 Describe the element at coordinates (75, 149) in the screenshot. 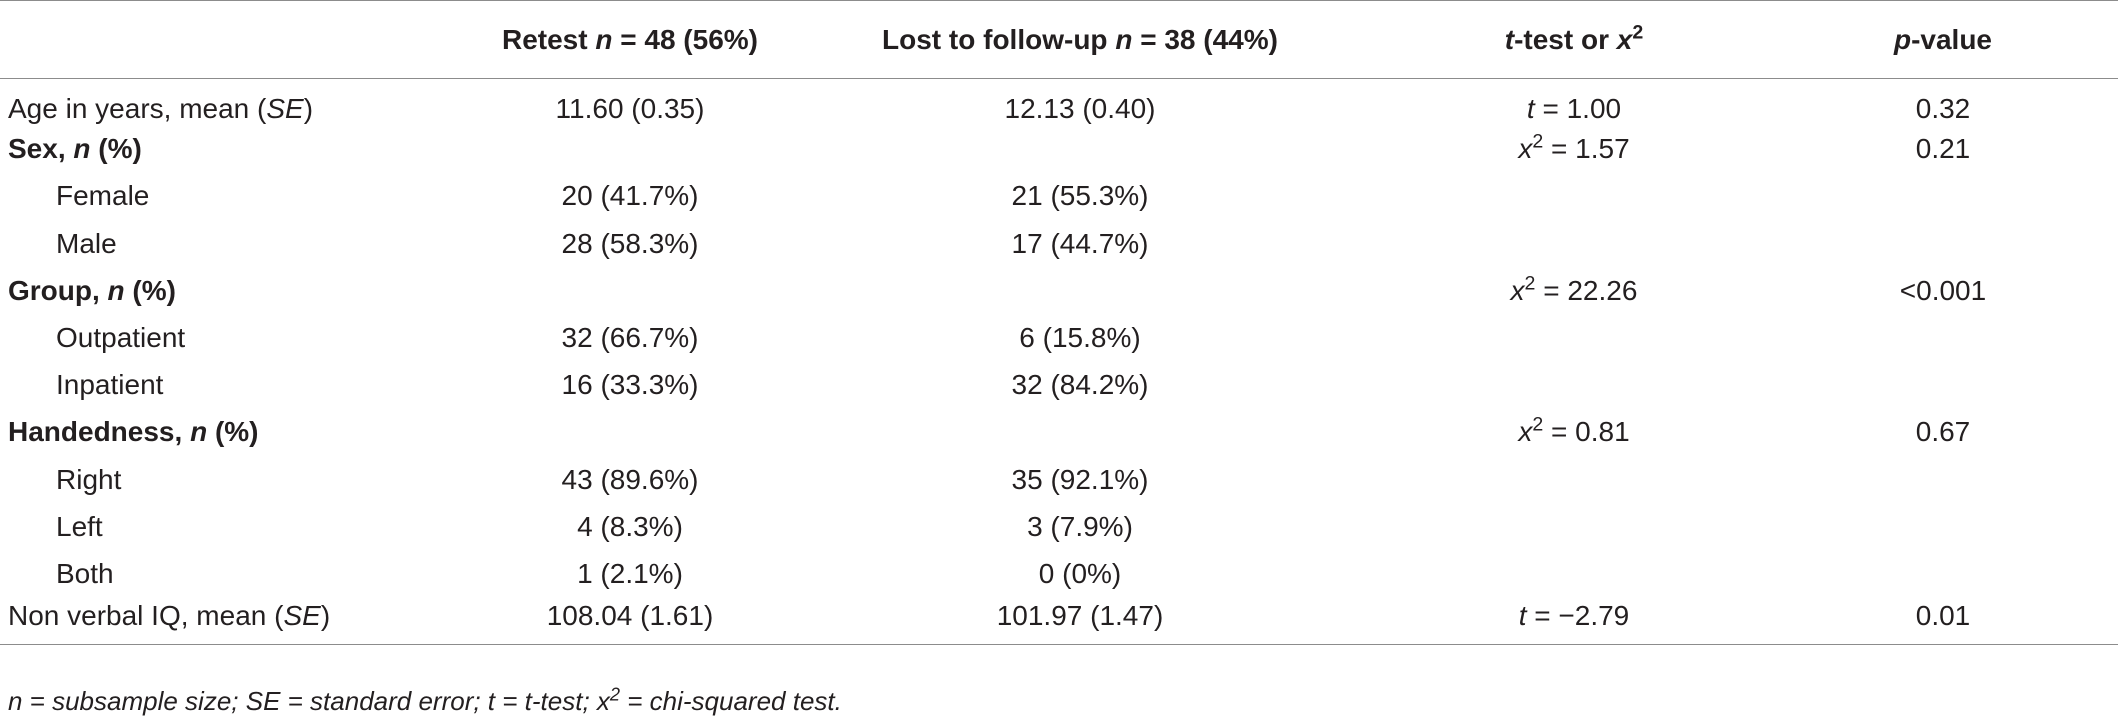

I see `row-label: Sex, n (%)` at that location.